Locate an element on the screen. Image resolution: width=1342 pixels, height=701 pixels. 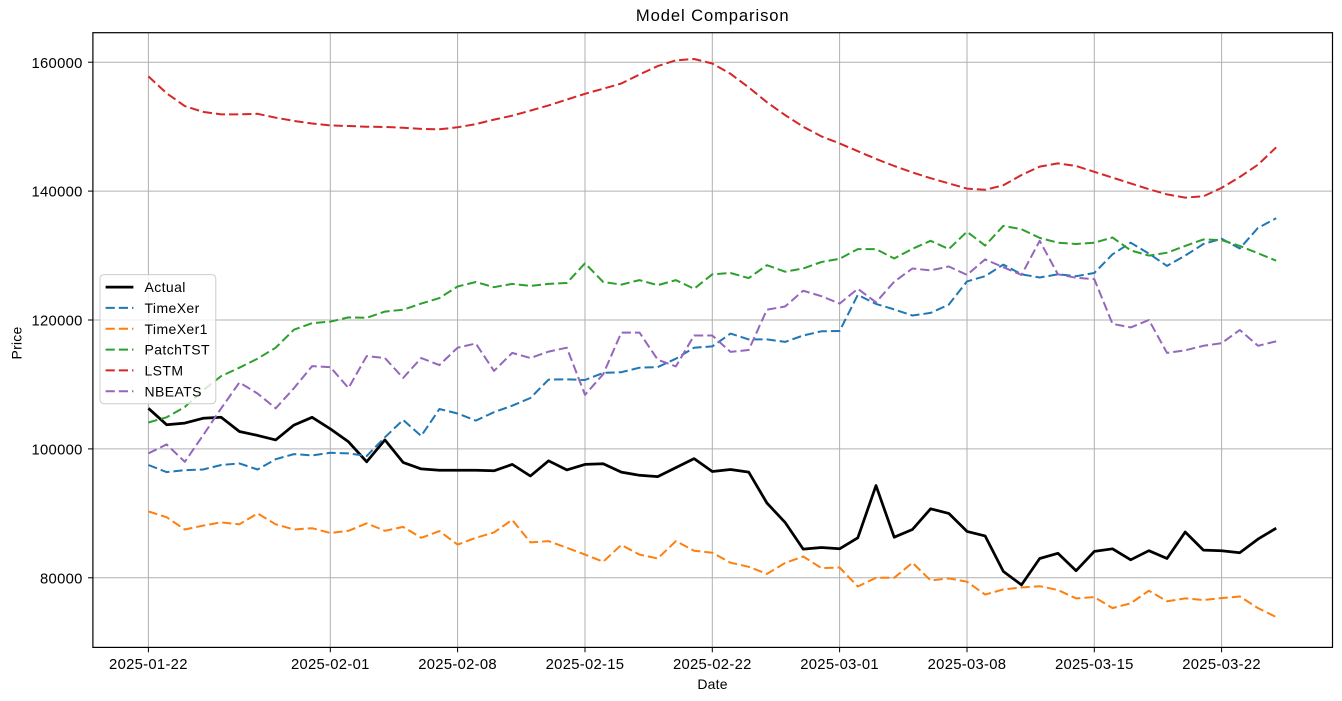
svg-text: 2025-03-22 is located at coordinates (1221, 665).